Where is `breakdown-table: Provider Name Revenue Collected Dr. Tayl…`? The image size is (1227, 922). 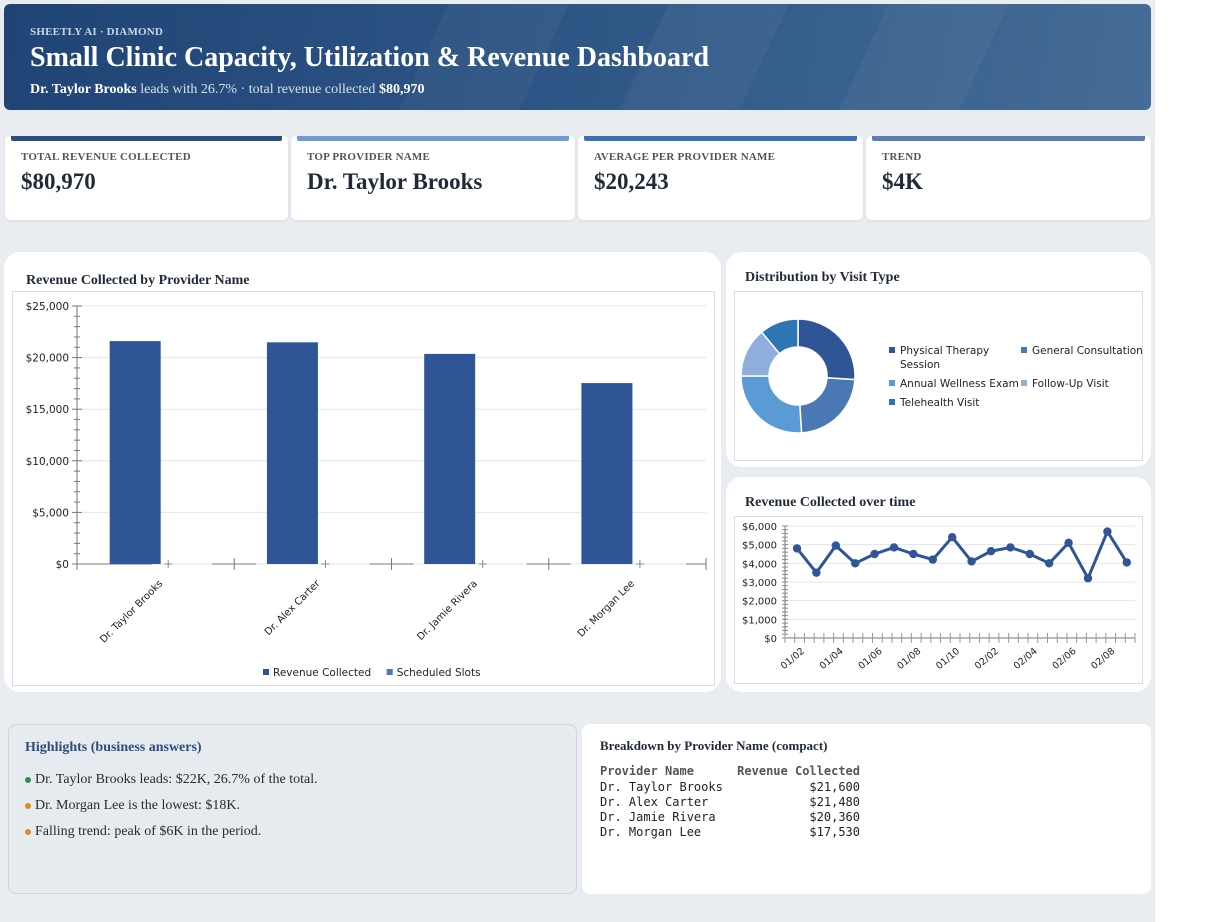
breakdown-table: Provider Name Revenue Collected Dr. Tayl… is located at coordinates (730, 800).